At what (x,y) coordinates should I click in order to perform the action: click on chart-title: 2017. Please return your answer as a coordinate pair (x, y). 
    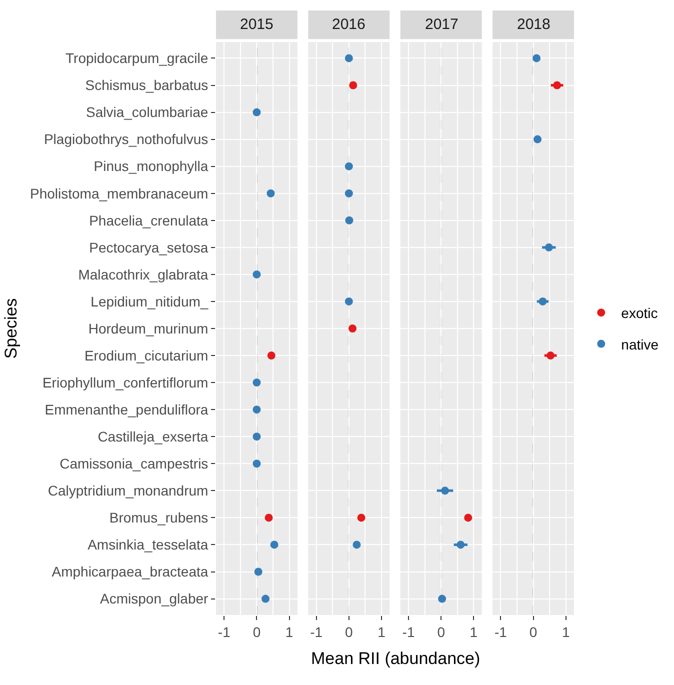
    Looking at the image, I should click on (441, 24).